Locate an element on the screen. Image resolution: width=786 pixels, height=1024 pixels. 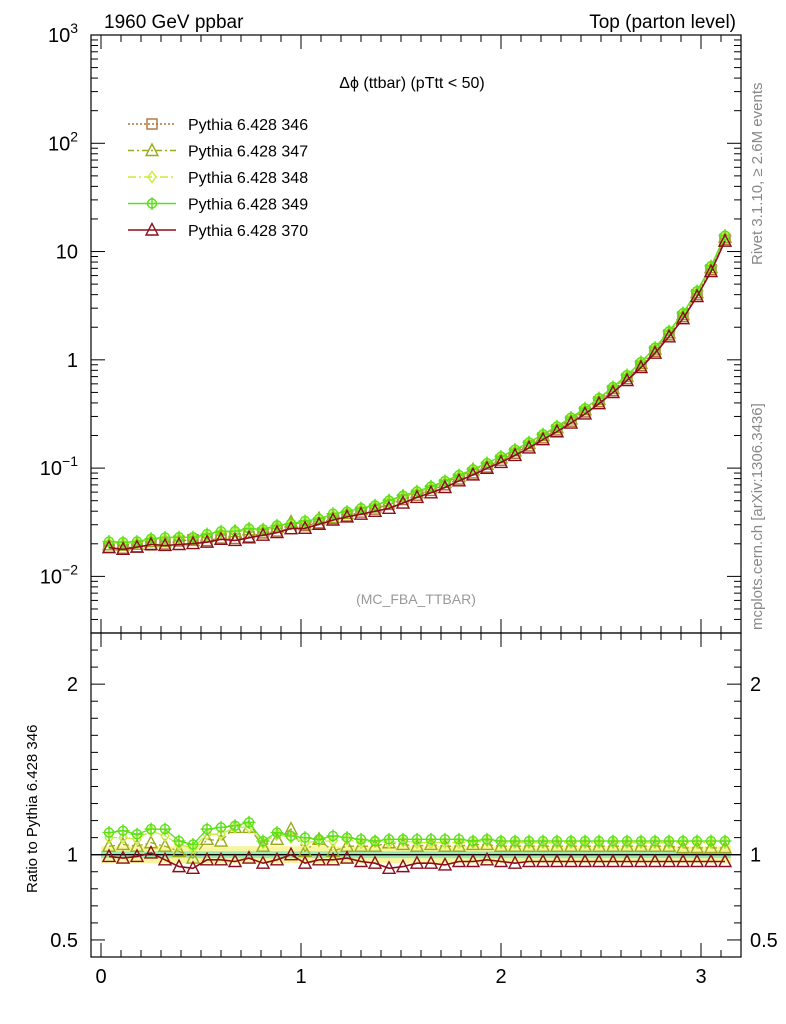
ratio-y-tick-label: 2 is located at coordinates (72, 685).